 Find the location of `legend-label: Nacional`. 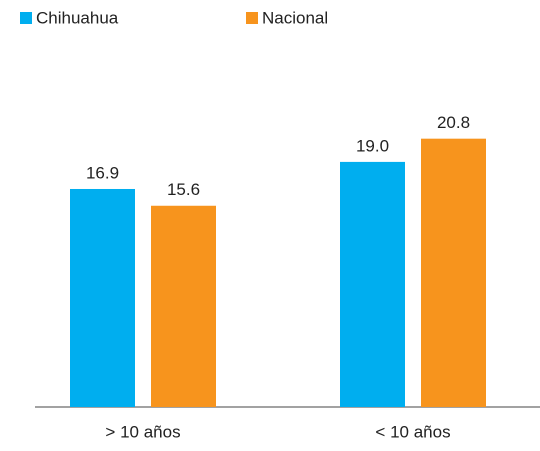

legend-label: Nacional is located at coordinates (295, 17).